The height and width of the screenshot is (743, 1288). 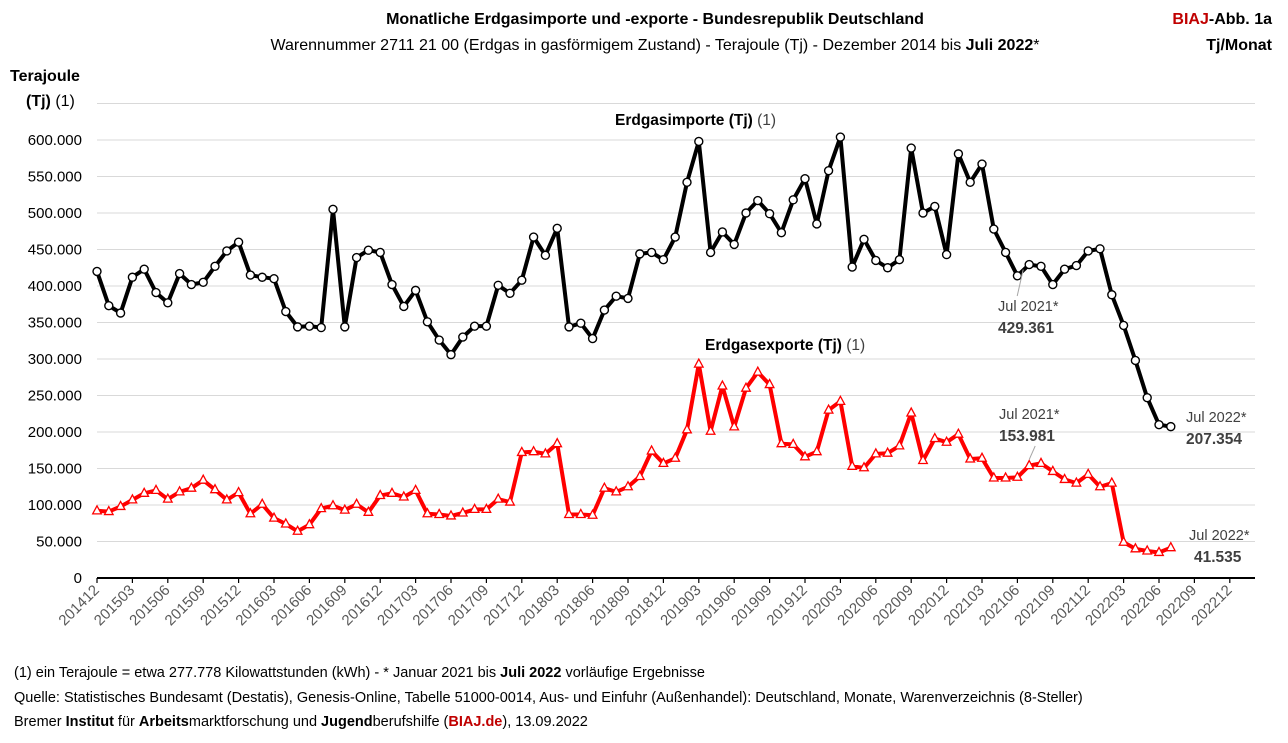 What do you see at coordinates (1219, 536) in the screenshot?
I see `exp-jul22-date: Jul 2022*` at bounding box center [1219, 536].